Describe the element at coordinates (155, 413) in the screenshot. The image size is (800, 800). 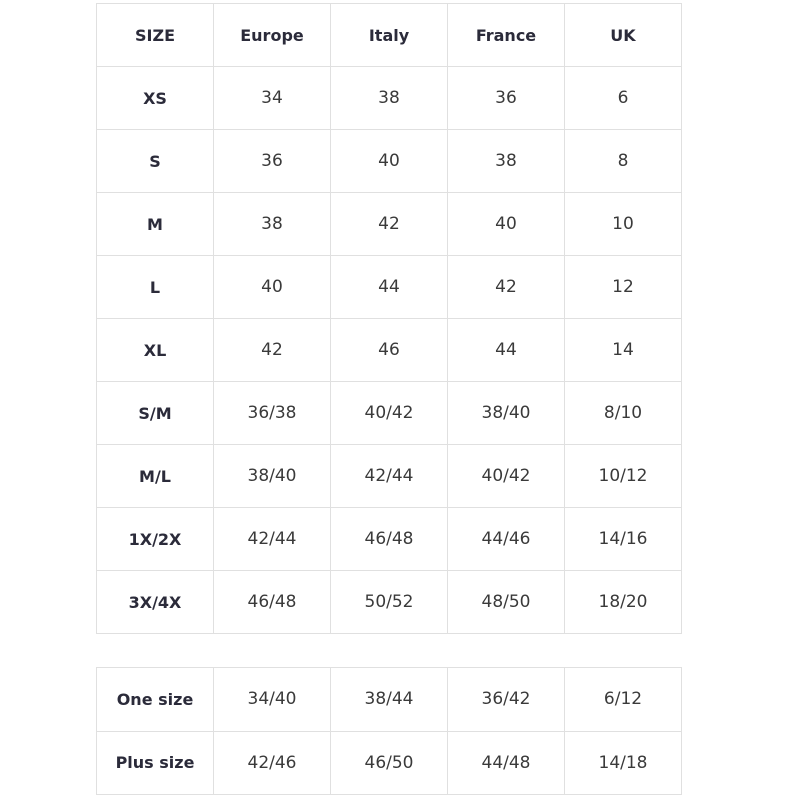
I see `size-label: S/M` at that location.